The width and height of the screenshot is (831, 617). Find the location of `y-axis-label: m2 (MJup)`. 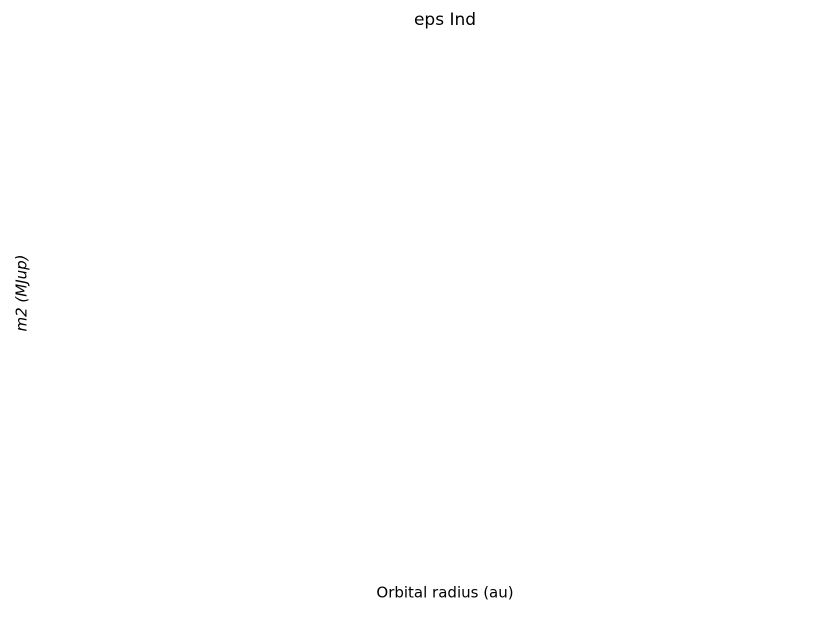

y-axis-label: m2 (MJup) is located at coordinates (22, 292).